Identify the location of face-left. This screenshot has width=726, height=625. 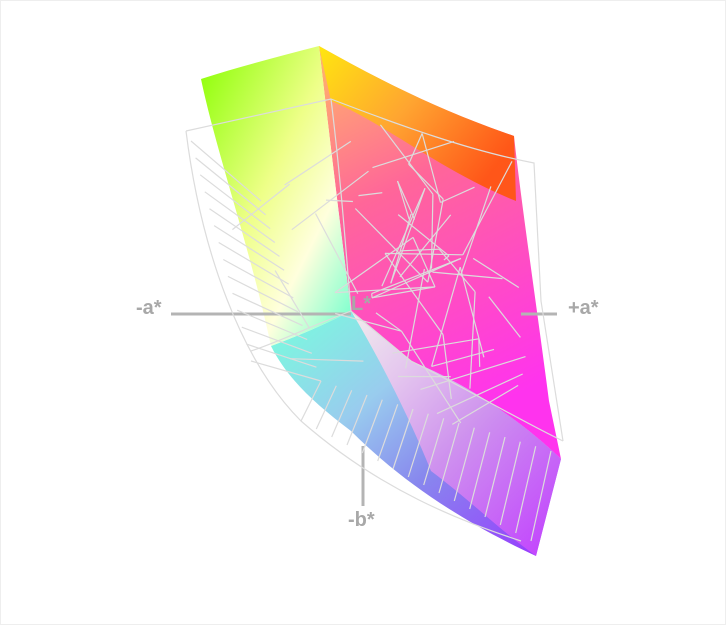
(276, 196).